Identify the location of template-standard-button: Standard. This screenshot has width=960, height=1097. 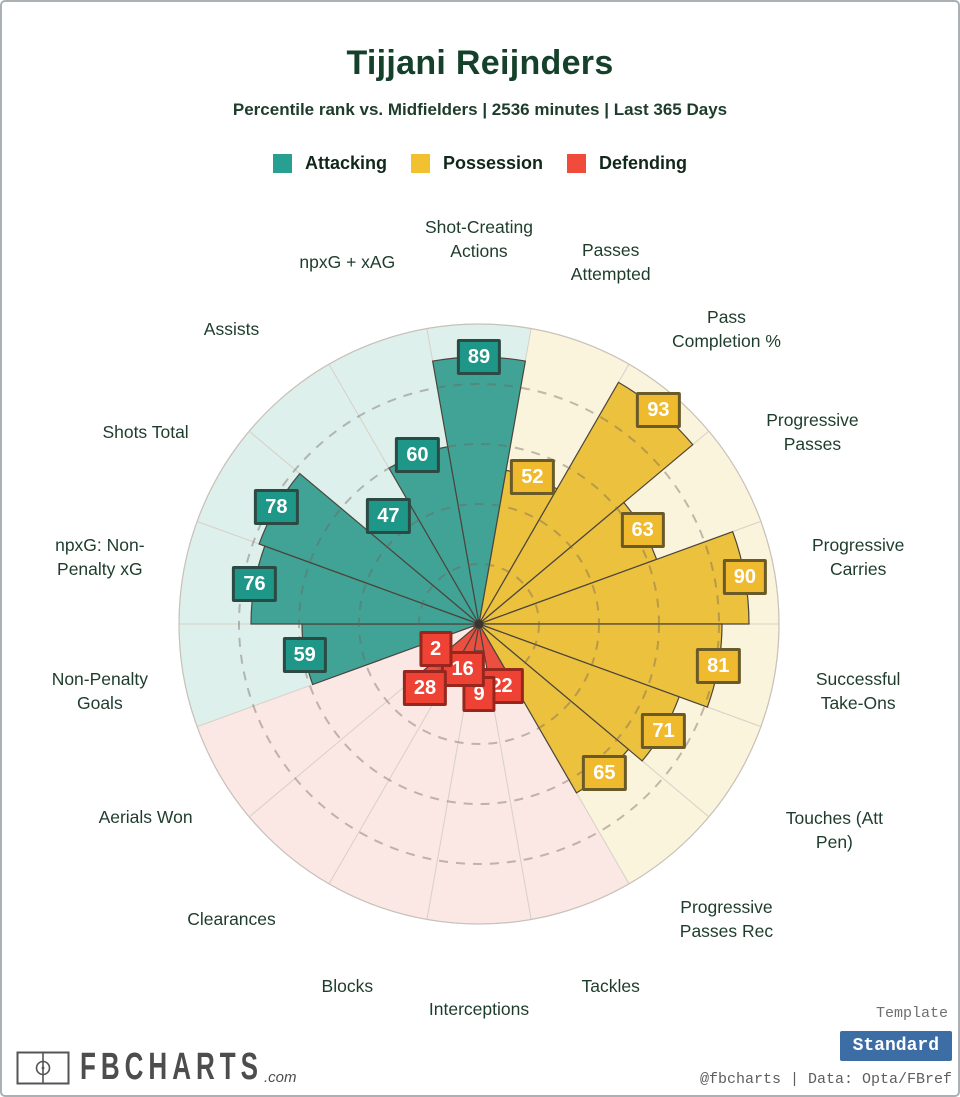
(895, 1046).